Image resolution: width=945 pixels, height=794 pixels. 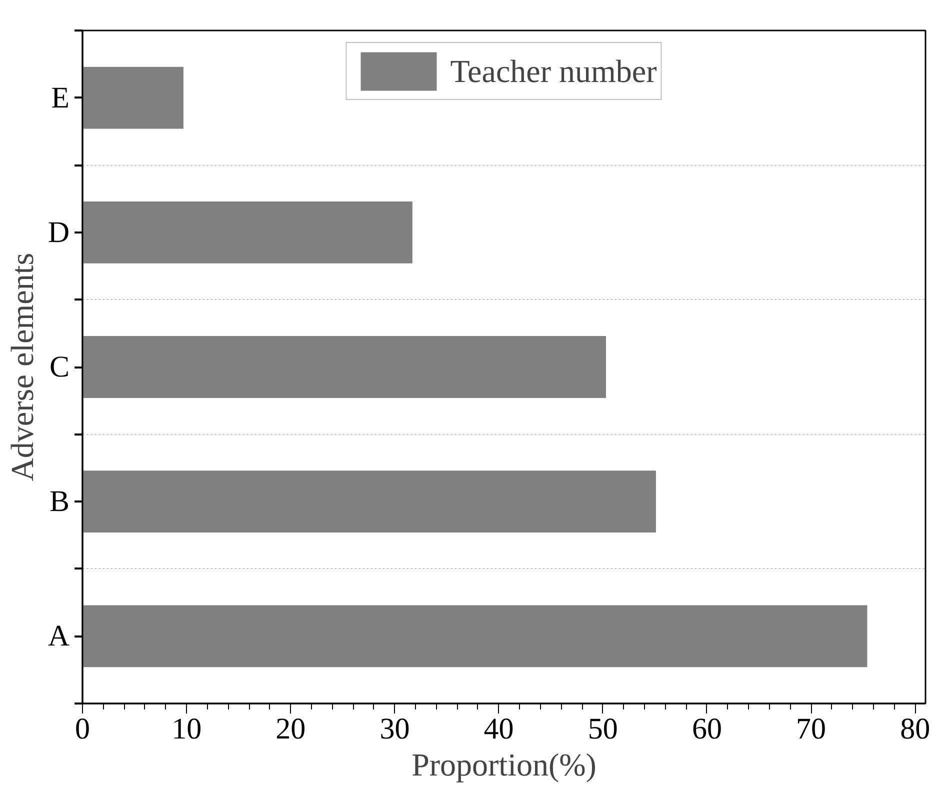 I want to click on x-tick-label: 80, so click(x=915, y=729).